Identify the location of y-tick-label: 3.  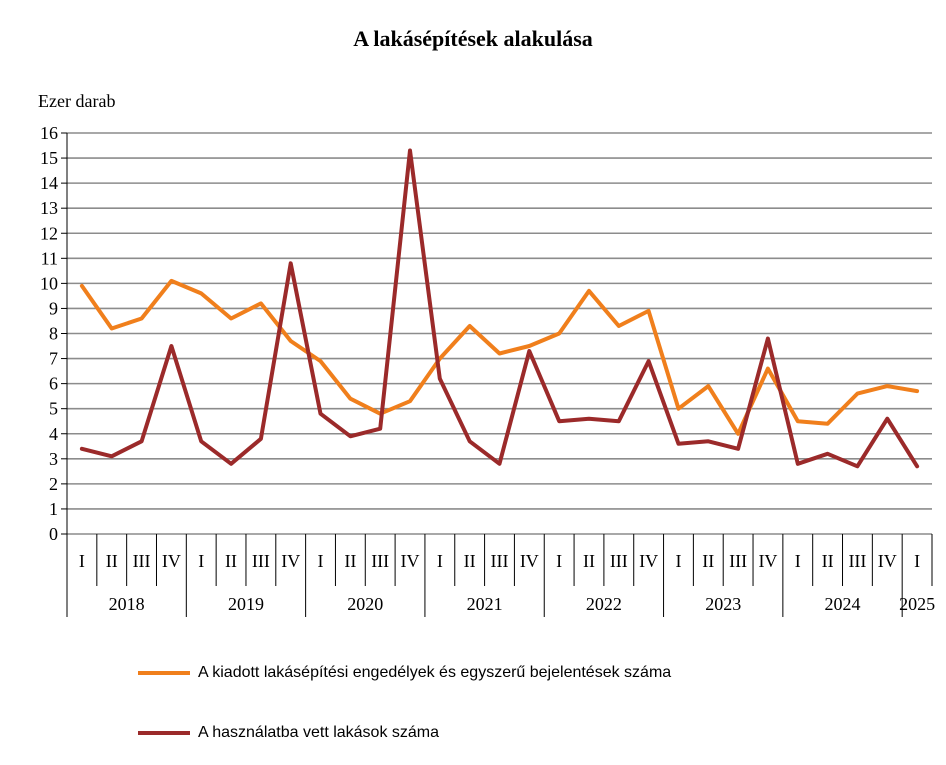
(53, 459).